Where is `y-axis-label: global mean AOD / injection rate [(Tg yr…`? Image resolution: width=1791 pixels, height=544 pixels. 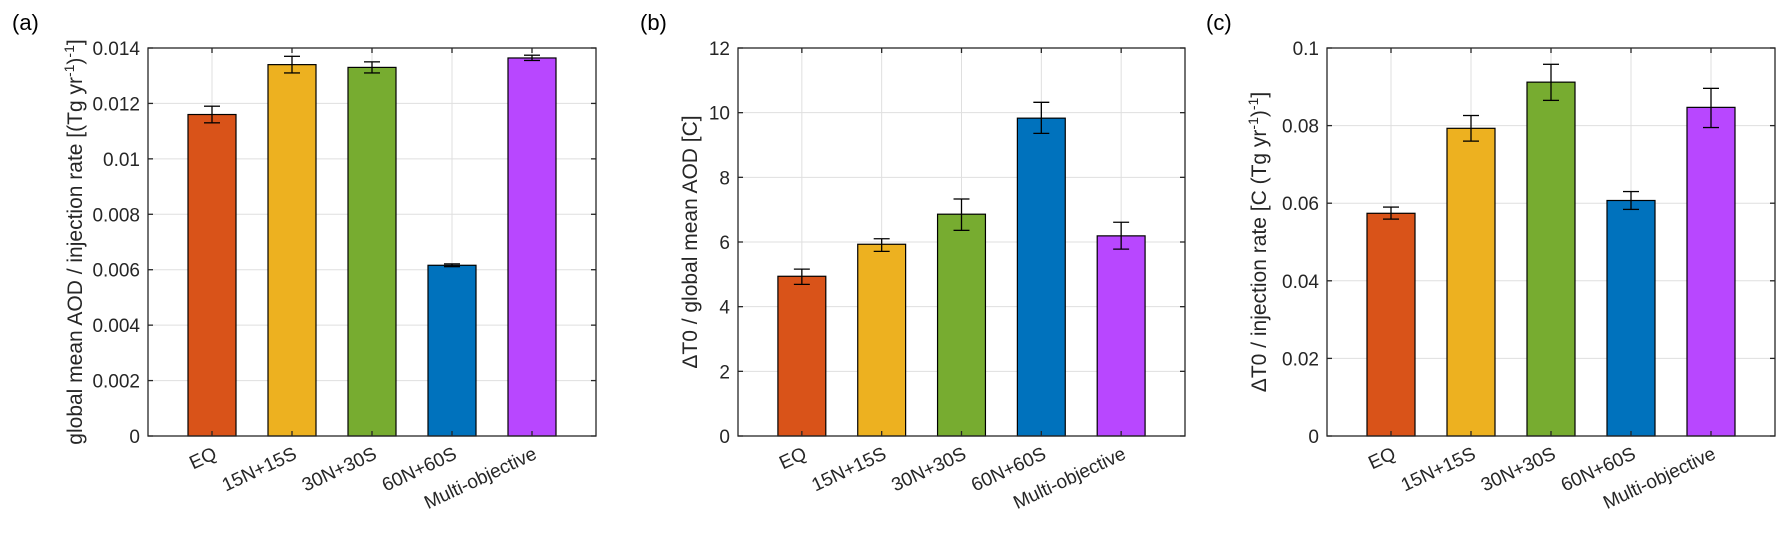
y-axis-label: global mean AOD / injection rate [(Tg yr… is located at coordinates (74, 241).